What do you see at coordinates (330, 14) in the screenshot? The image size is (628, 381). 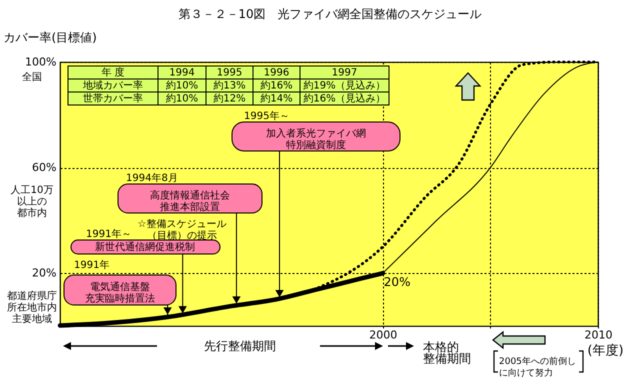 I see `chart-title: 第３－２－10図 光ファイバ網全国整備のスケジュール` at bounding box center [330, 14].